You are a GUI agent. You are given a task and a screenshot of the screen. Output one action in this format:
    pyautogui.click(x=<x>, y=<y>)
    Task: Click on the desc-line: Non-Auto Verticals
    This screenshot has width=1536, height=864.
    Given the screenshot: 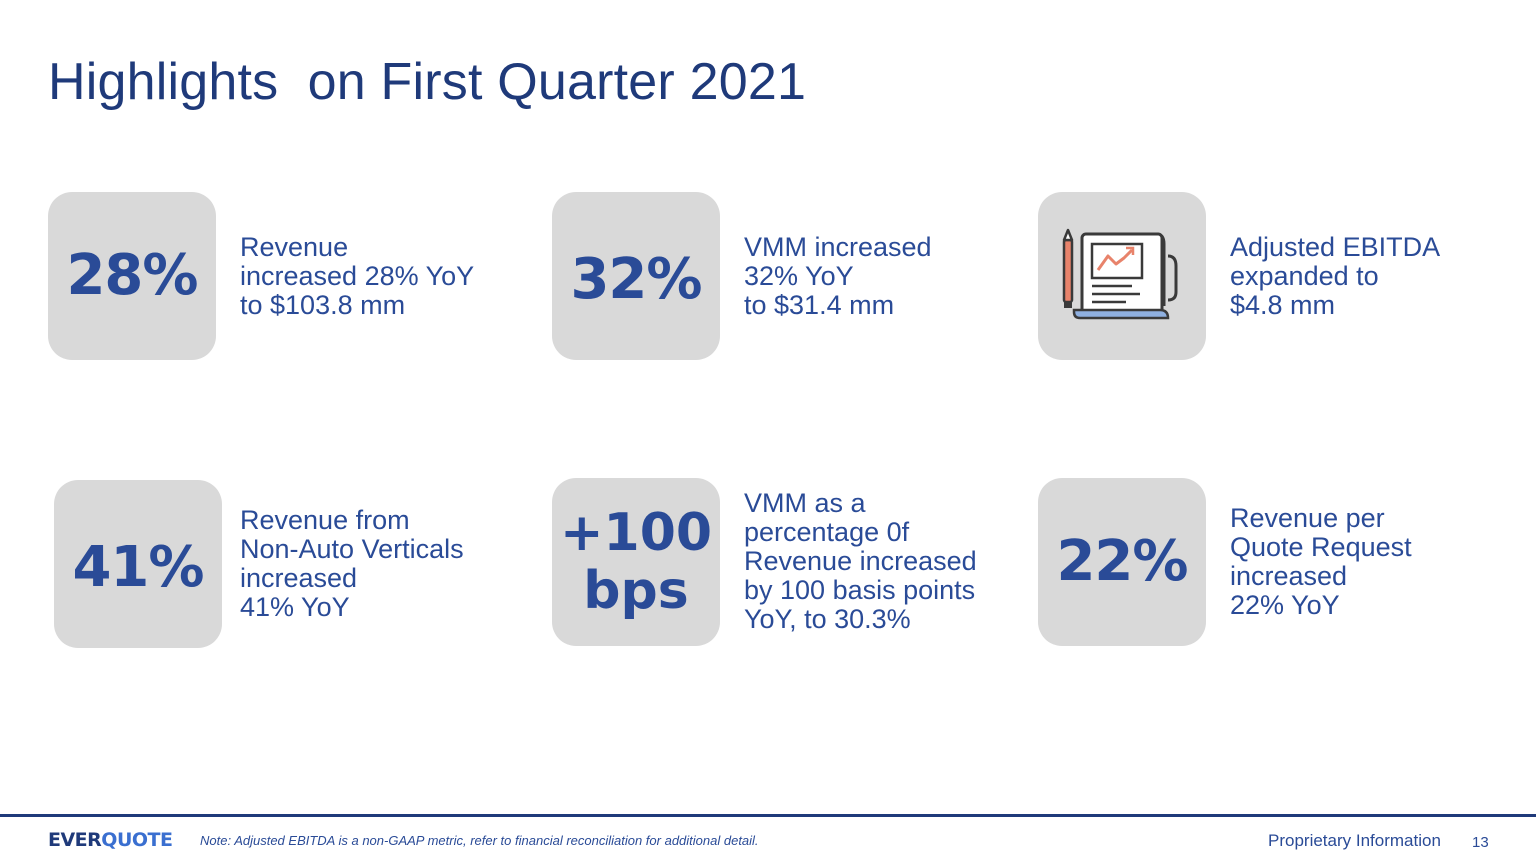 What is the action you would take?
    pyautogui.click(x=352, y=549)
    